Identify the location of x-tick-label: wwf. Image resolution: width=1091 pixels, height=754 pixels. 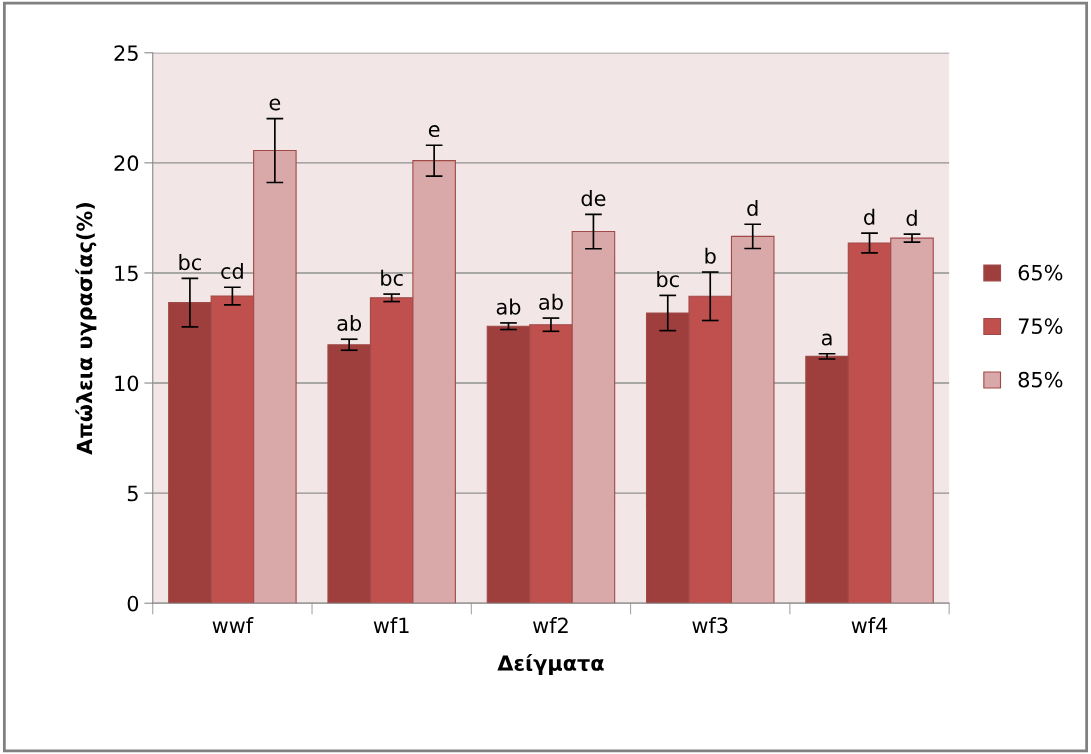
(233, 625).